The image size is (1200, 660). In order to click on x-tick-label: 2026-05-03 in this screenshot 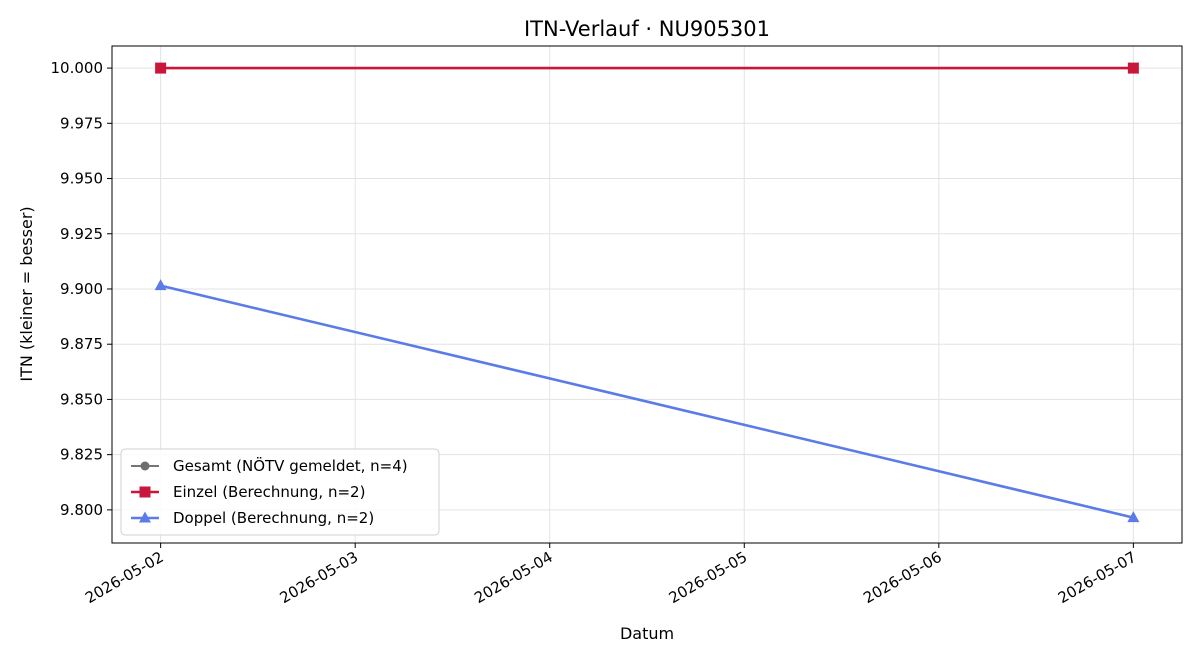, I will do `click(319, 577)`.